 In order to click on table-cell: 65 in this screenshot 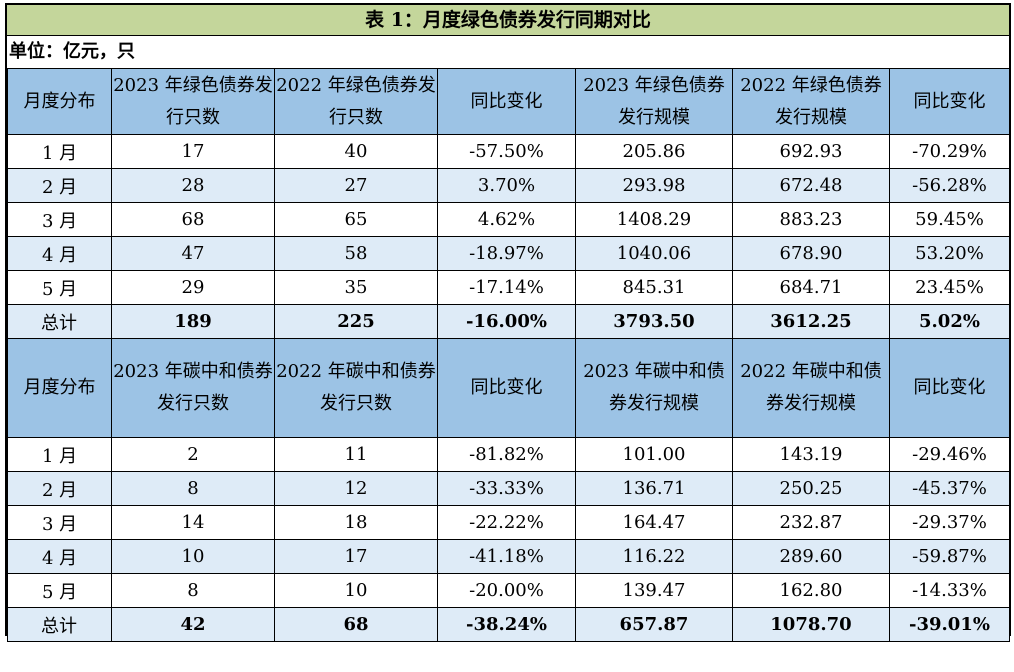, I will do `click(356, 219)`.